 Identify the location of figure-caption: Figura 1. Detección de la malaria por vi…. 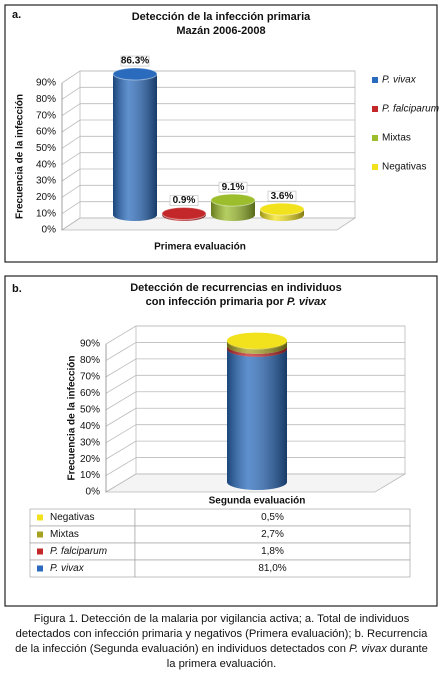
(221, 642).